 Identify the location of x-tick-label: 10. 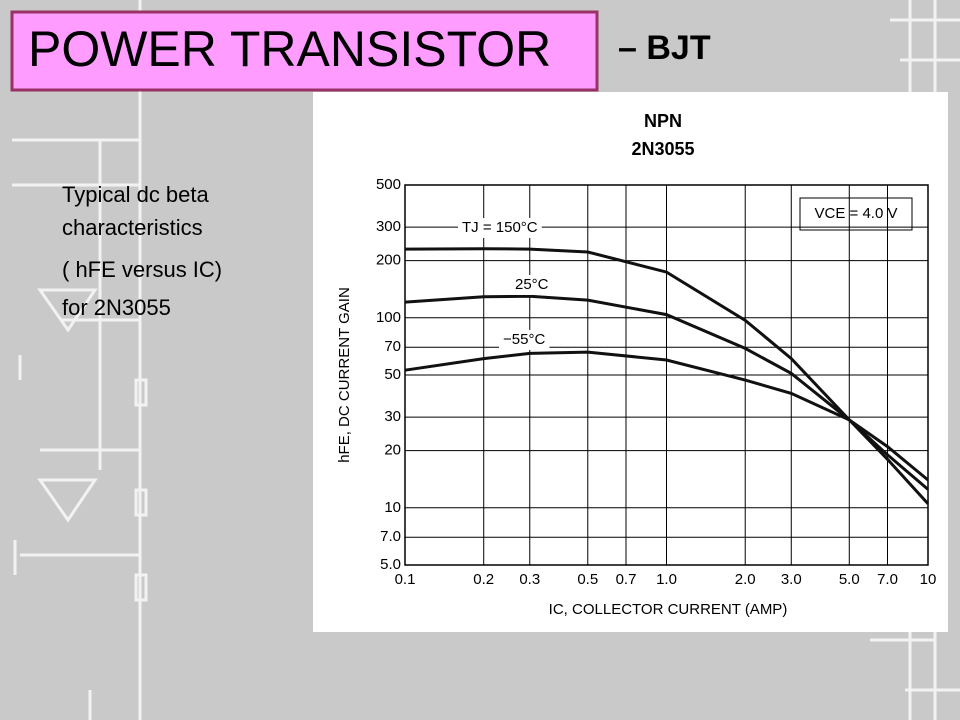
(928, 579).